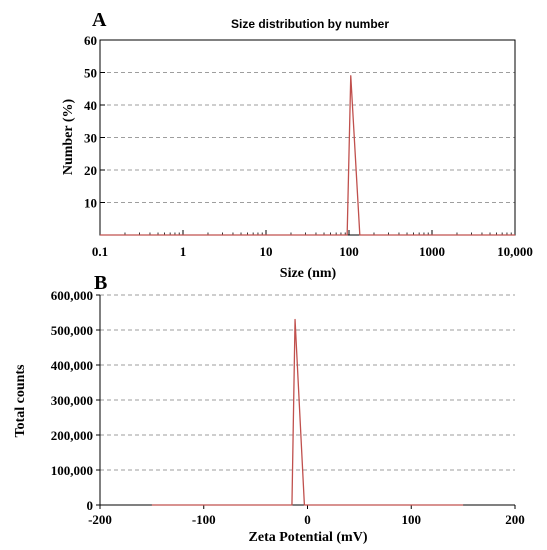  Describe the element at coordinates (266, 251) in the screenshot. I see `panel-a-x-tick-label: 10` at that location.